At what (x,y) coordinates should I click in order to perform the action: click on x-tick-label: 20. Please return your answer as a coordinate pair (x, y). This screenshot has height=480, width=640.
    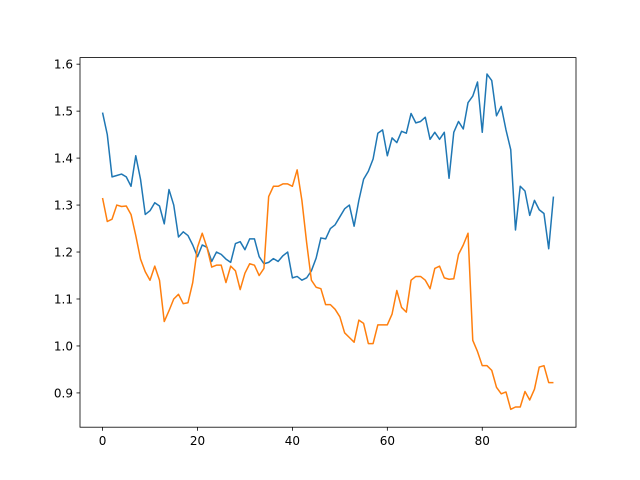
    Looking at the image, I should click on (197, 441).